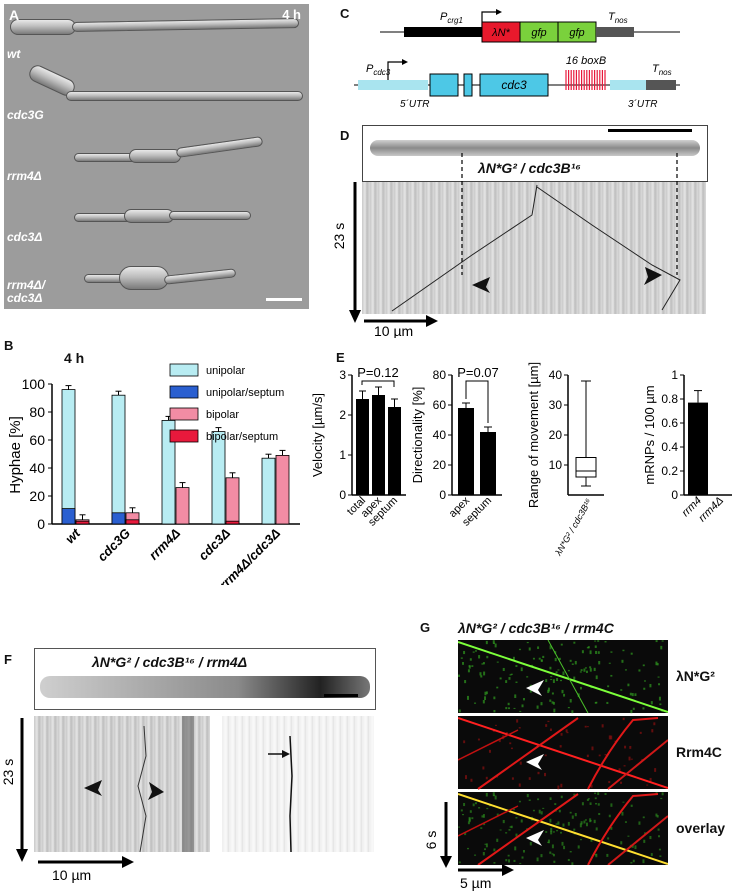 The width and height of the screenshot is (744, 894). Describe the element at coordinates (14, 54) in the screenshot. I see `row-label-wt: wt` at that location.